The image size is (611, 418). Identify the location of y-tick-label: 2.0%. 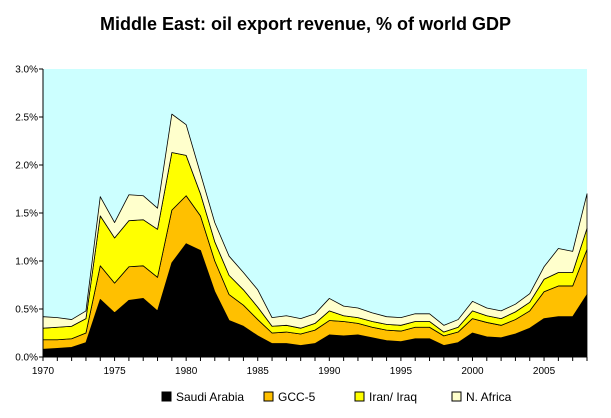
(26, 166).